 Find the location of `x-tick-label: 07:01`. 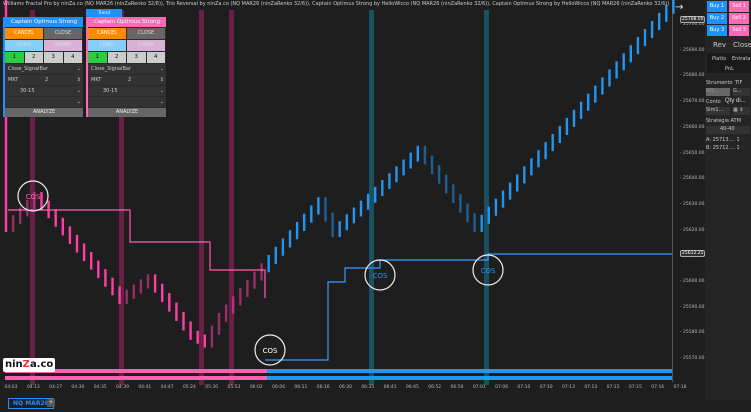

x-tick-label: 07:01 is located at coordinates (479, 387).